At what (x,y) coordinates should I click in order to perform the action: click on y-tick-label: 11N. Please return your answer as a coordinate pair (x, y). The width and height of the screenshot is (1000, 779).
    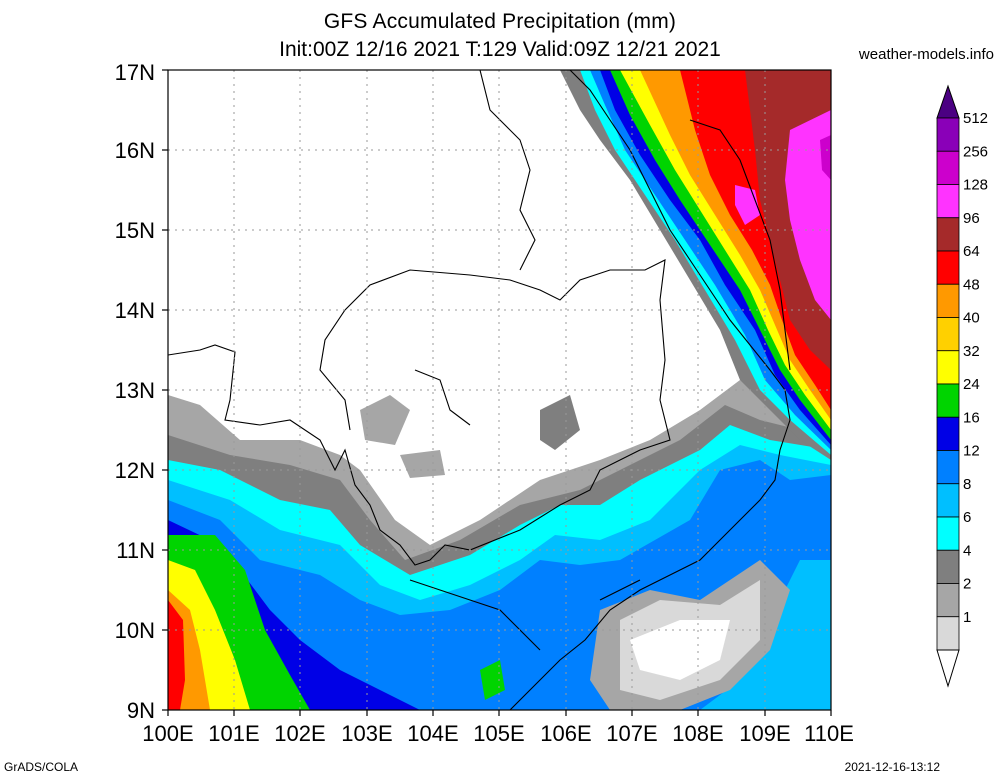
    Looking at the image, I should click on (135, 550).